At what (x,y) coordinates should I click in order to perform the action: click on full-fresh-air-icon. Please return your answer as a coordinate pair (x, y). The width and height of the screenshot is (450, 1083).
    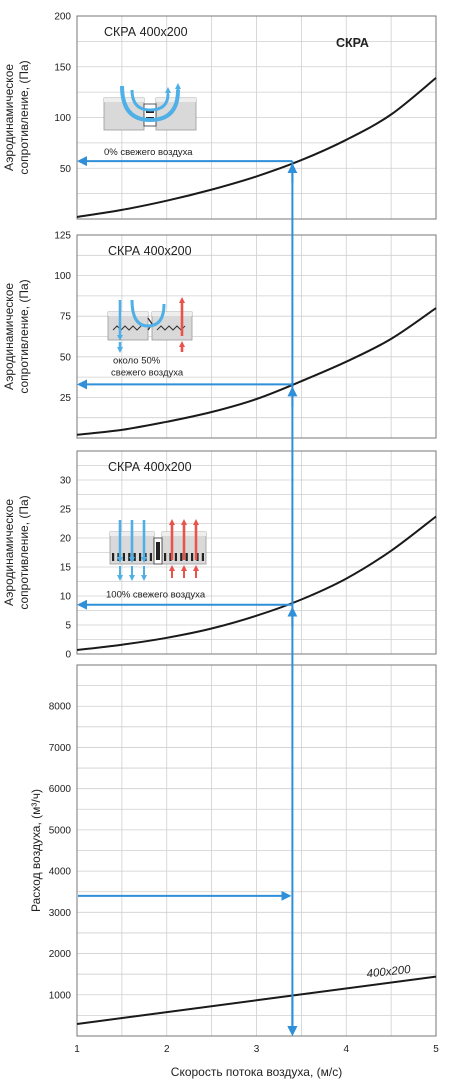
    Looking at the image, I should click on (158, 550).